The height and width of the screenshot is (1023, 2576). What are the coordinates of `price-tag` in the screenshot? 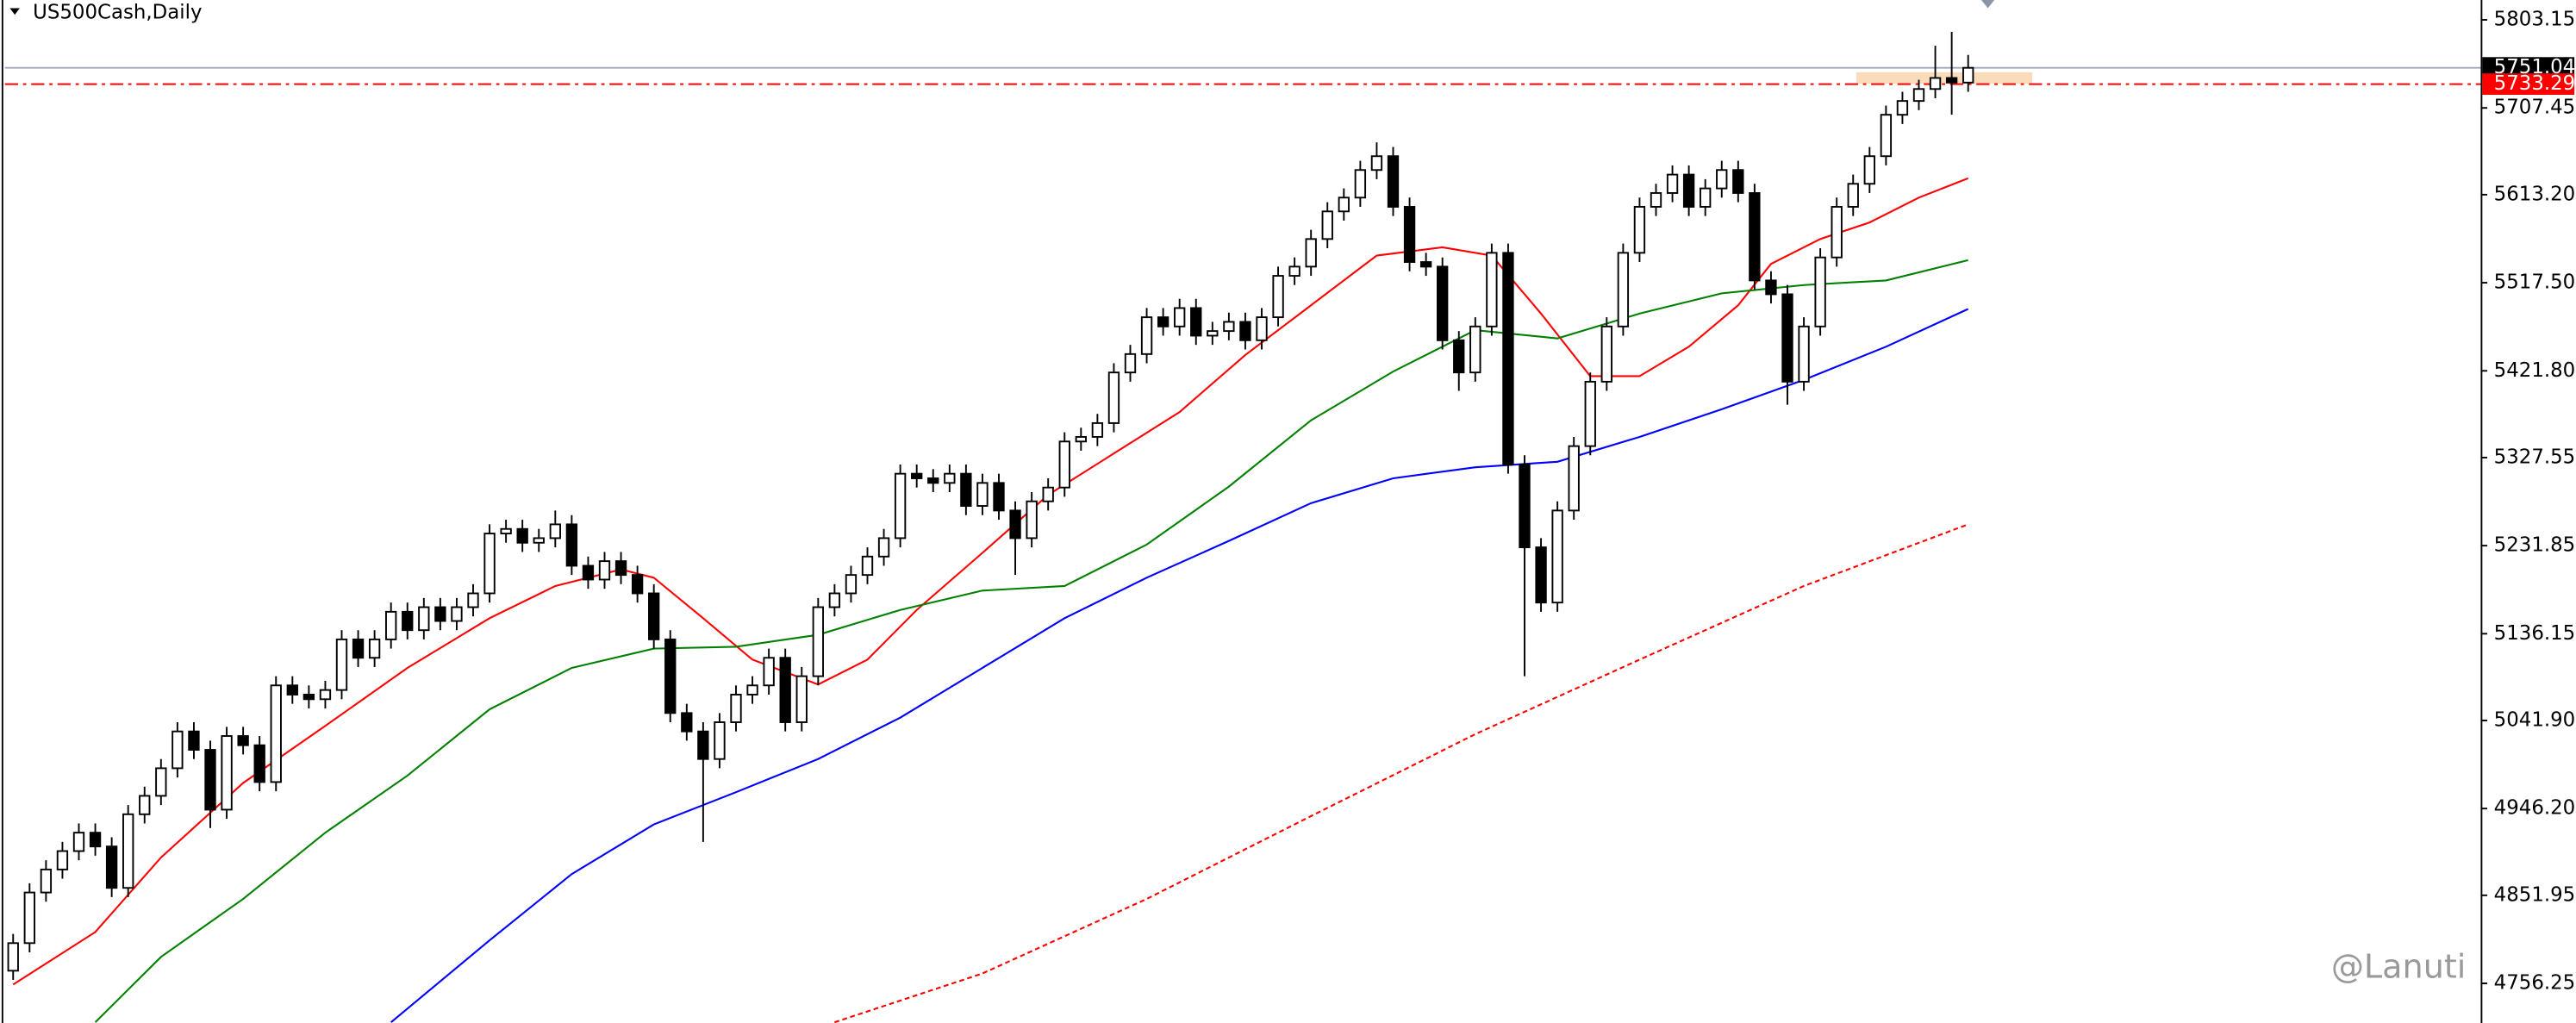 It's located at (2528, 84).